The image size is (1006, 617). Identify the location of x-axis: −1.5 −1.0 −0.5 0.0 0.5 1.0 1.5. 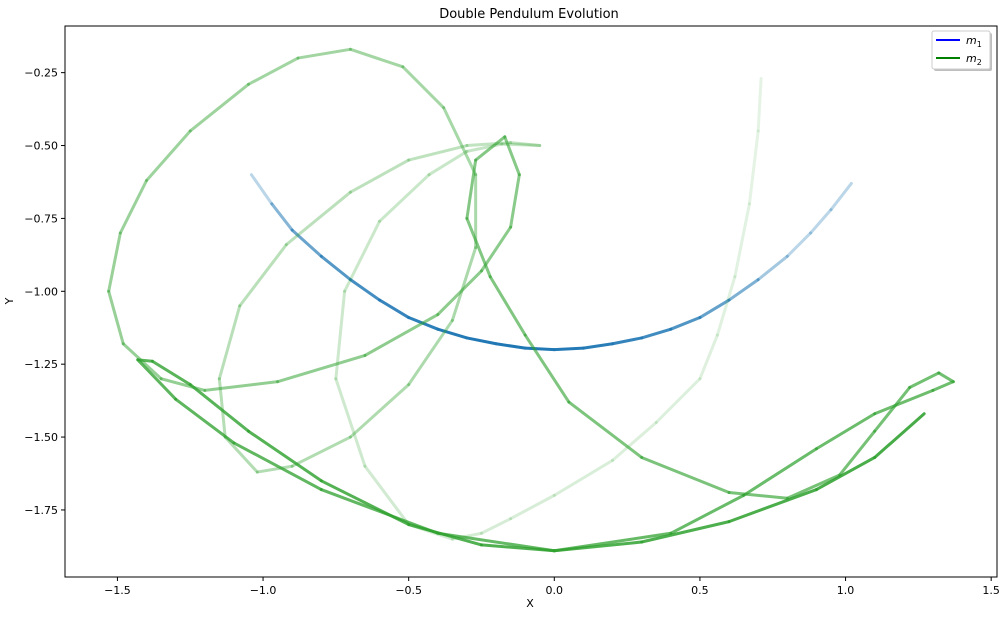
(552, 587).